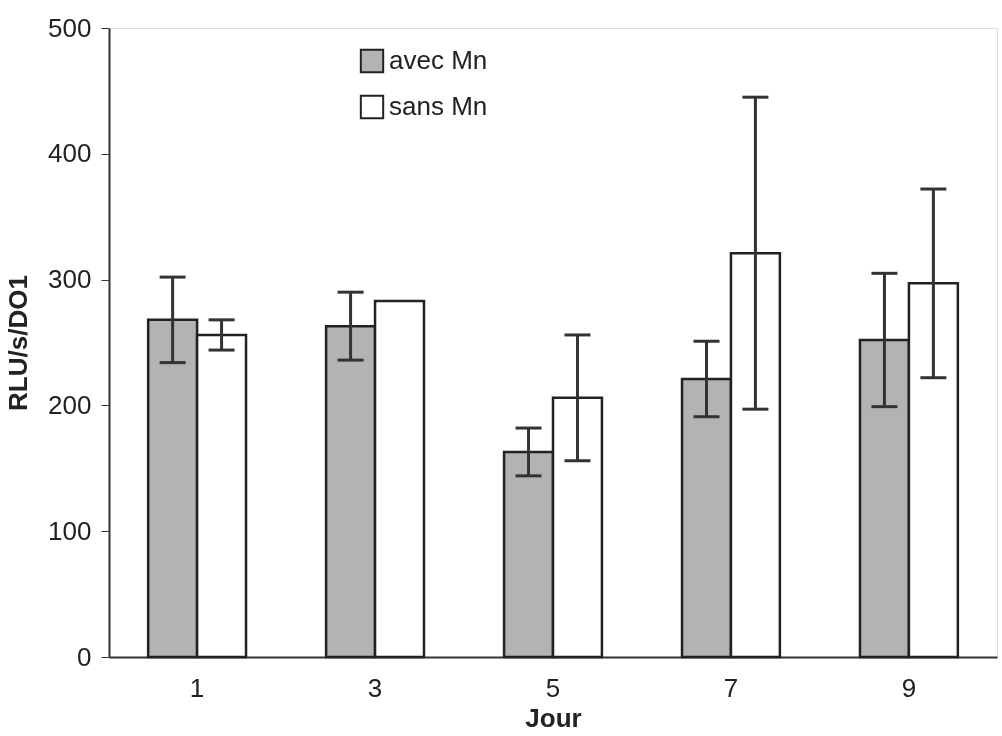 The image size is (1002, 736). Describe the element at coordinates (438, 60) in the screenshot. I see `legend-label: avec Mn` at that location.